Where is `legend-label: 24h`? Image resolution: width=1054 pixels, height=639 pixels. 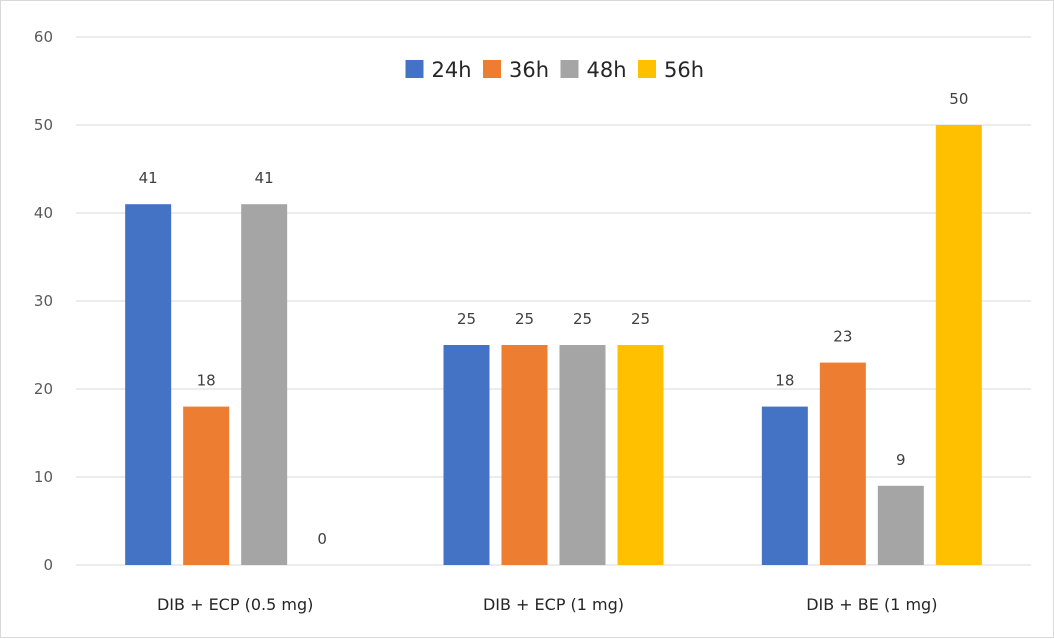
legend-label: 24h is located at coordinates (452, 70).